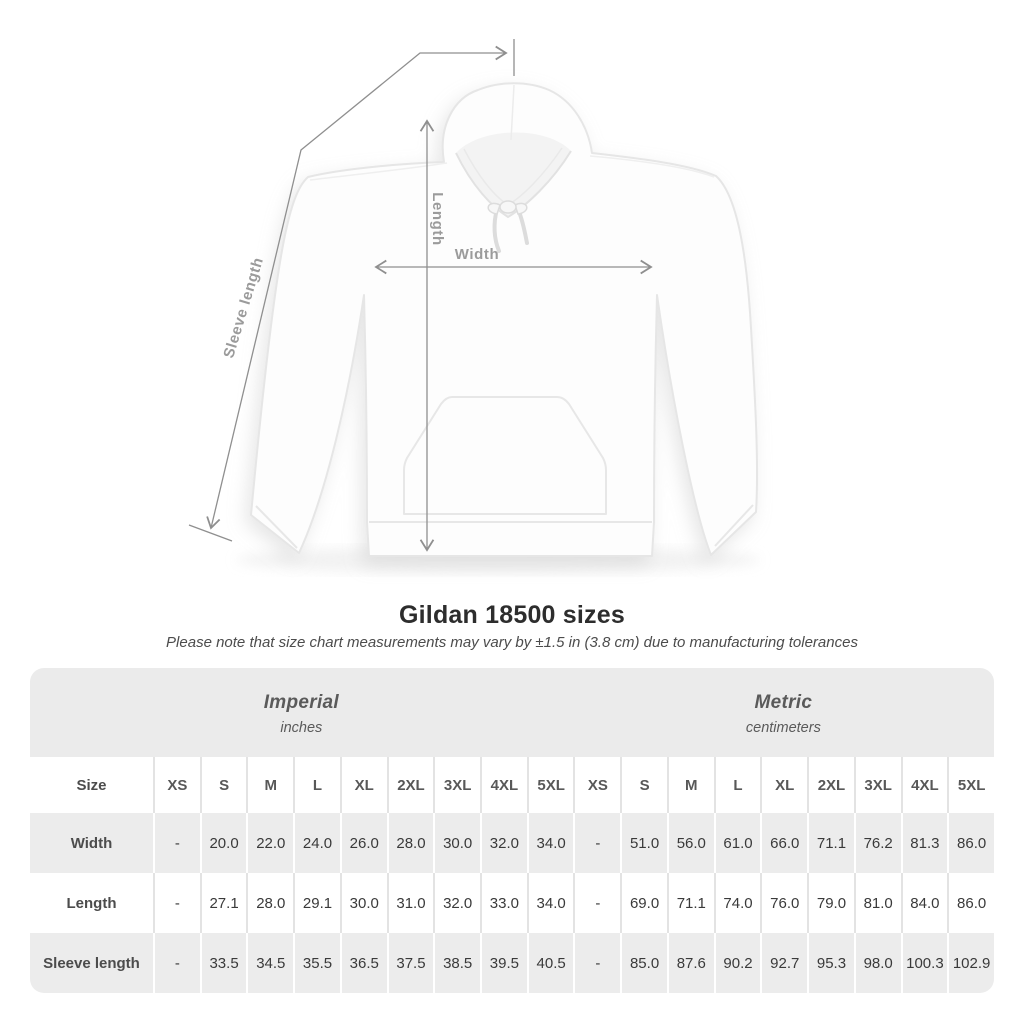 The height and width of the screenshot is (1024, 1024). Describe the element at coordinates (737, 785) in the screenshot. I see `size-col-header-metric-l: L` at that location.